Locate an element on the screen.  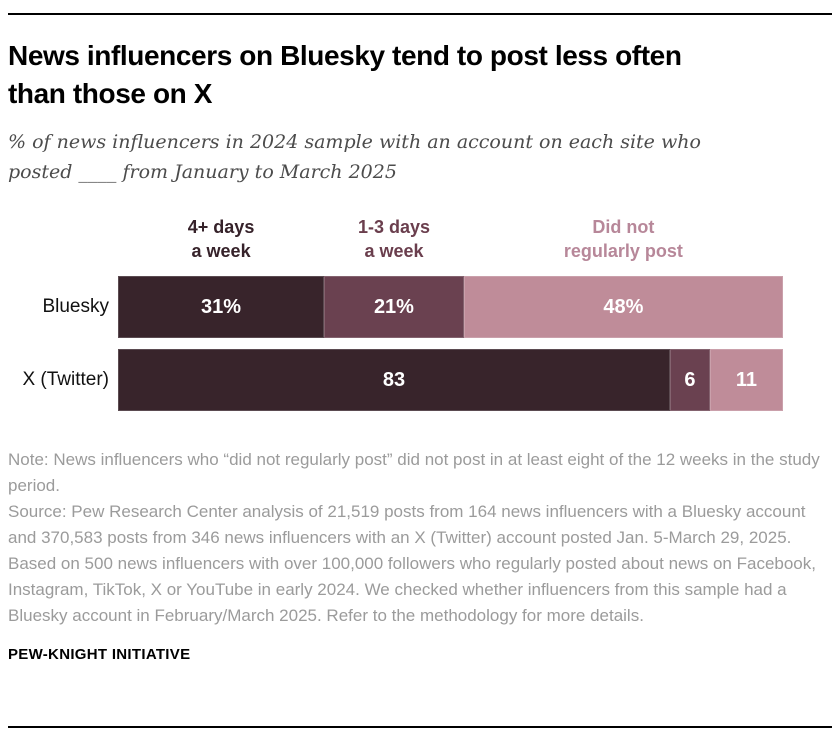
column-header: 4+ days a week is located at coordinates (221, 239).